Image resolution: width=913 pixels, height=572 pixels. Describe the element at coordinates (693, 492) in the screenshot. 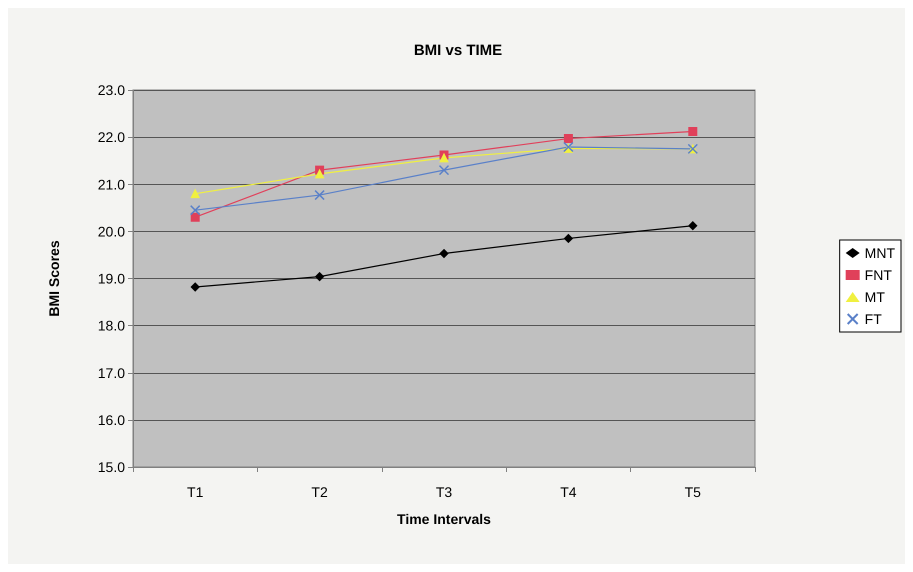

I see `x-tick-label: T5` at that location.